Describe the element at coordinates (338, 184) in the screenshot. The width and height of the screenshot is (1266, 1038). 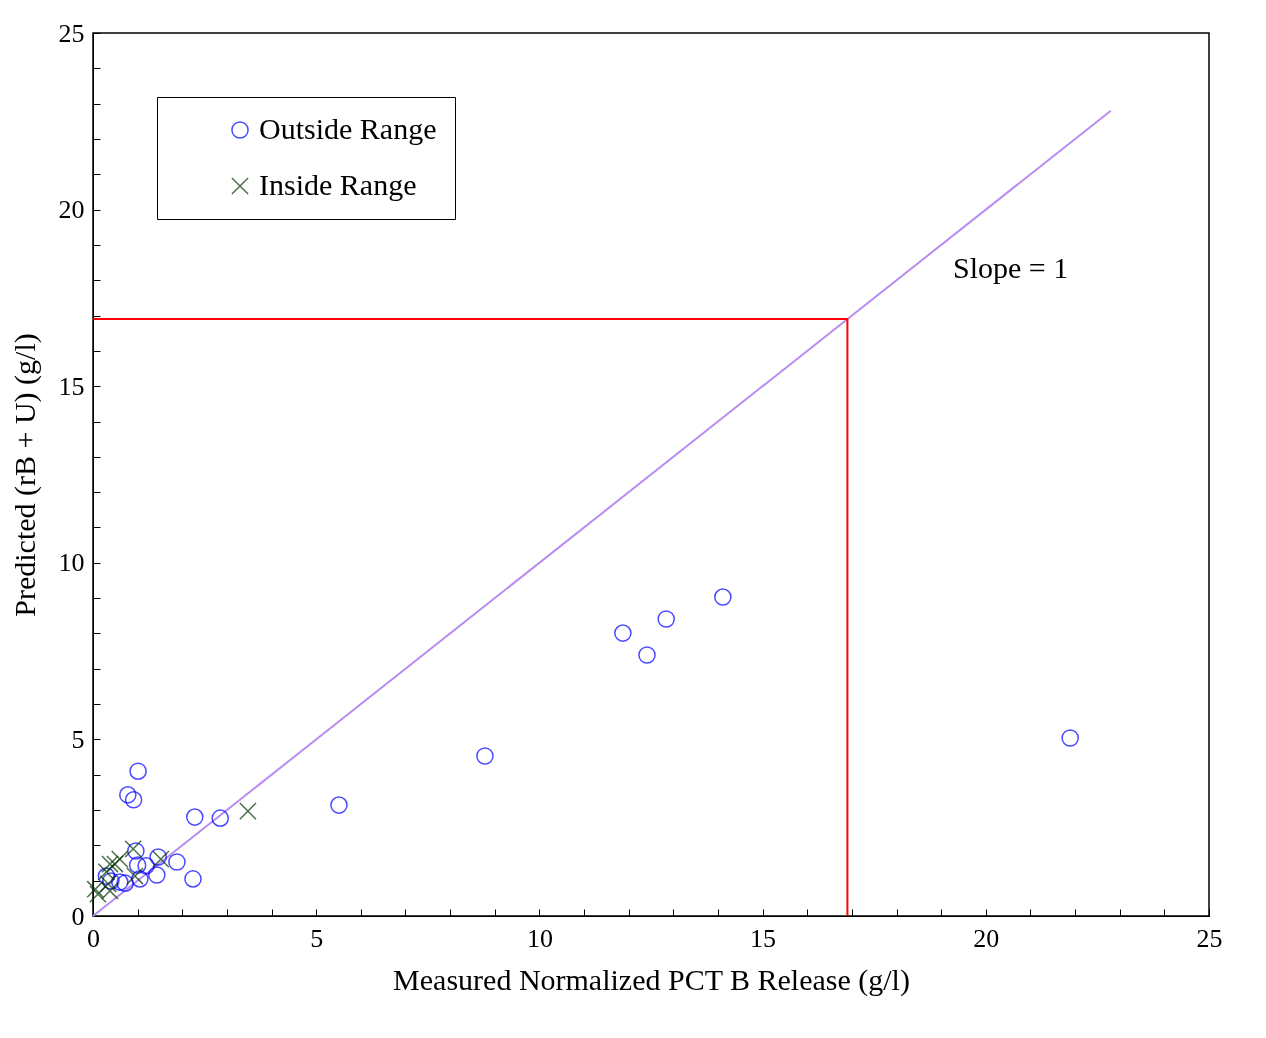
I see `legend-label: Inside Range` at that location.